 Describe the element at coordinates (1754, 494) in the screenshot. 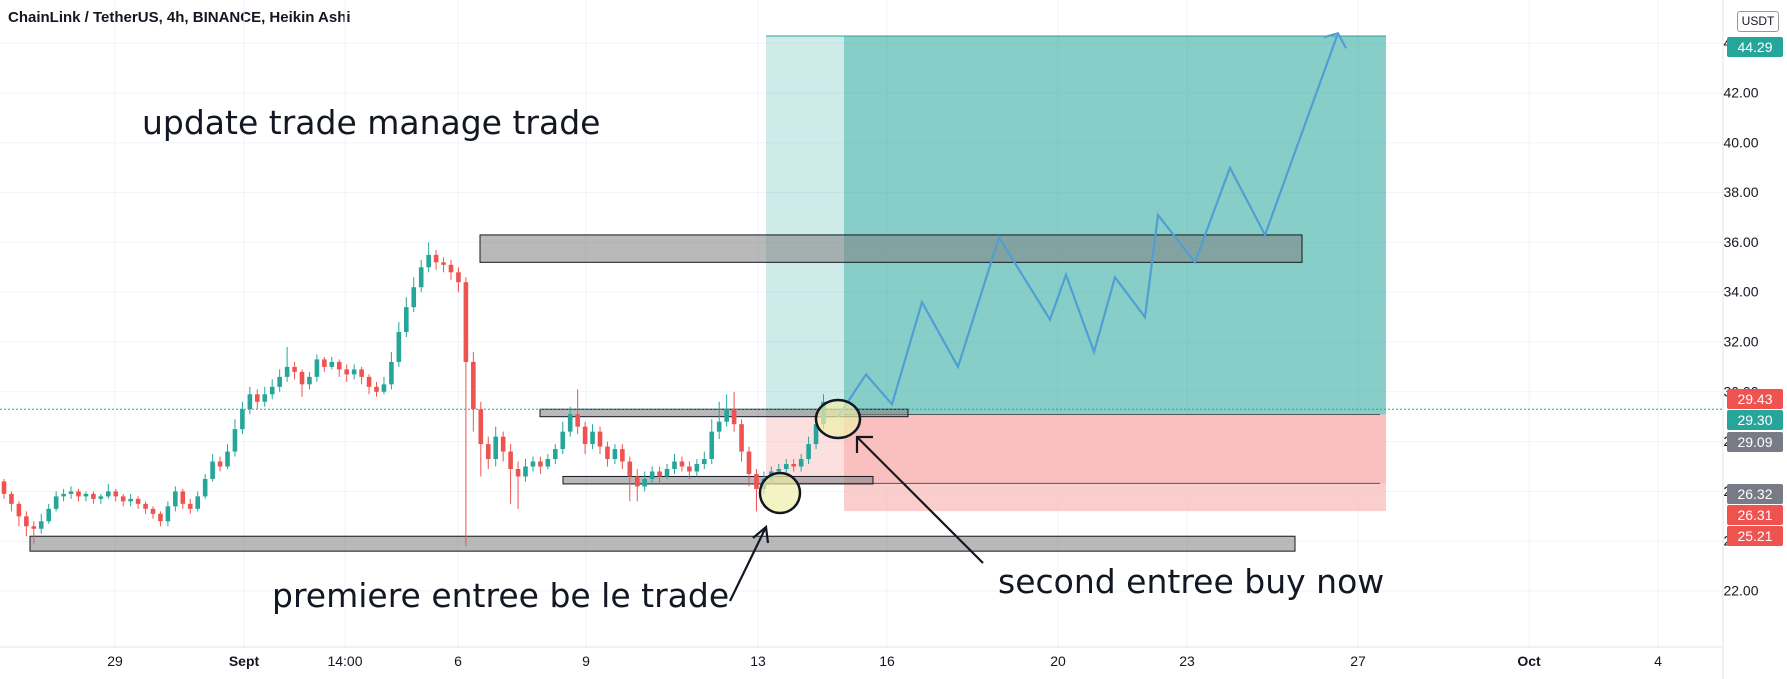

I see `price-tag-label: 26.32` at that location.